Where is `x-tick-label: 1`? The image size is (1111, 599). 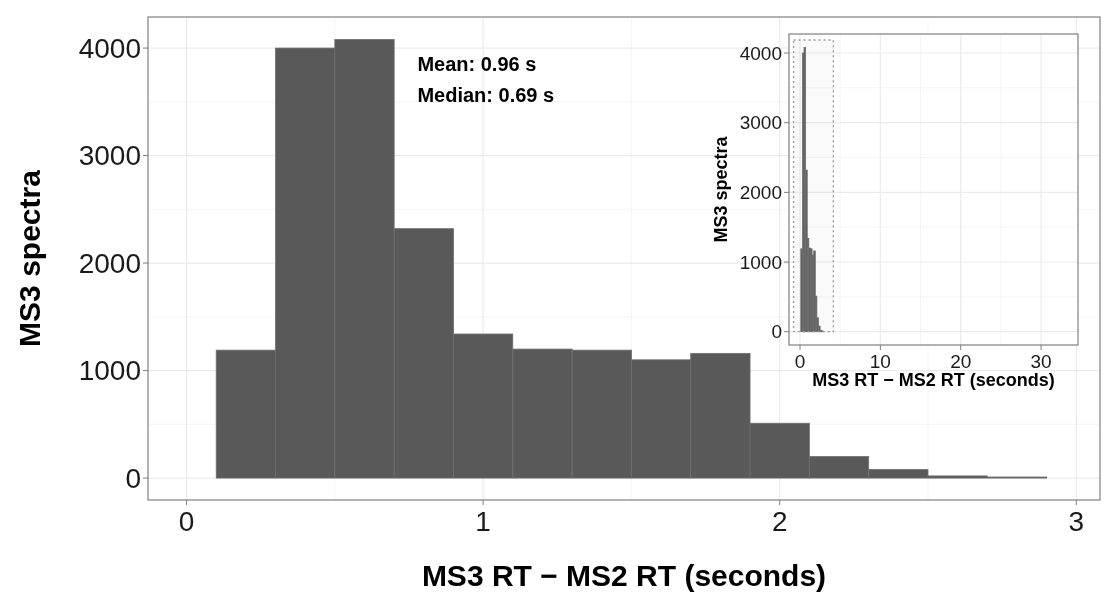 x-tick-label: 1 is located at coordinates (483, 521).